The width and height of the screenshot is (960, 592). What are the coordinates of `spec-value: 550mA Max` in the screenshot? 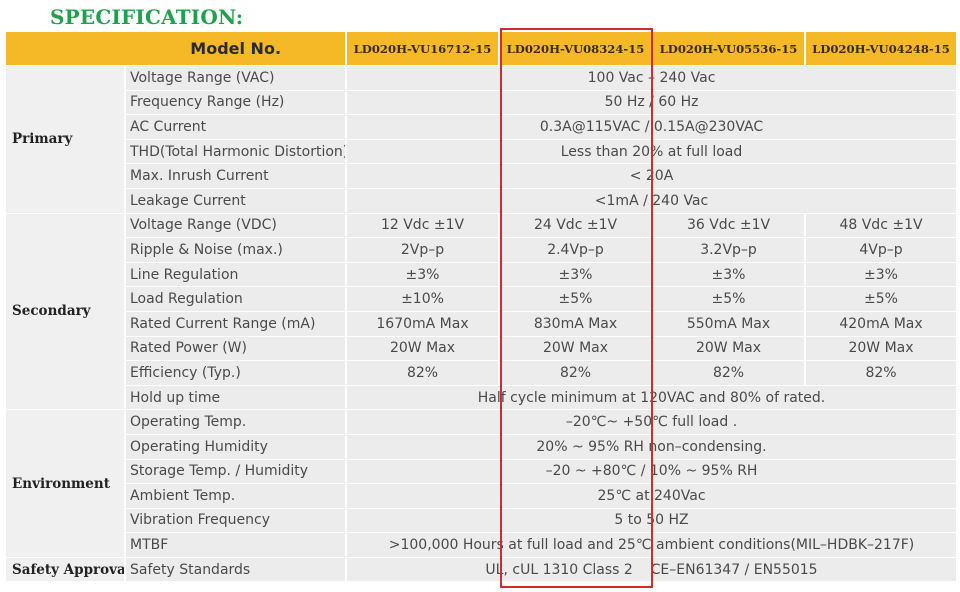 It's located at (730, 324).